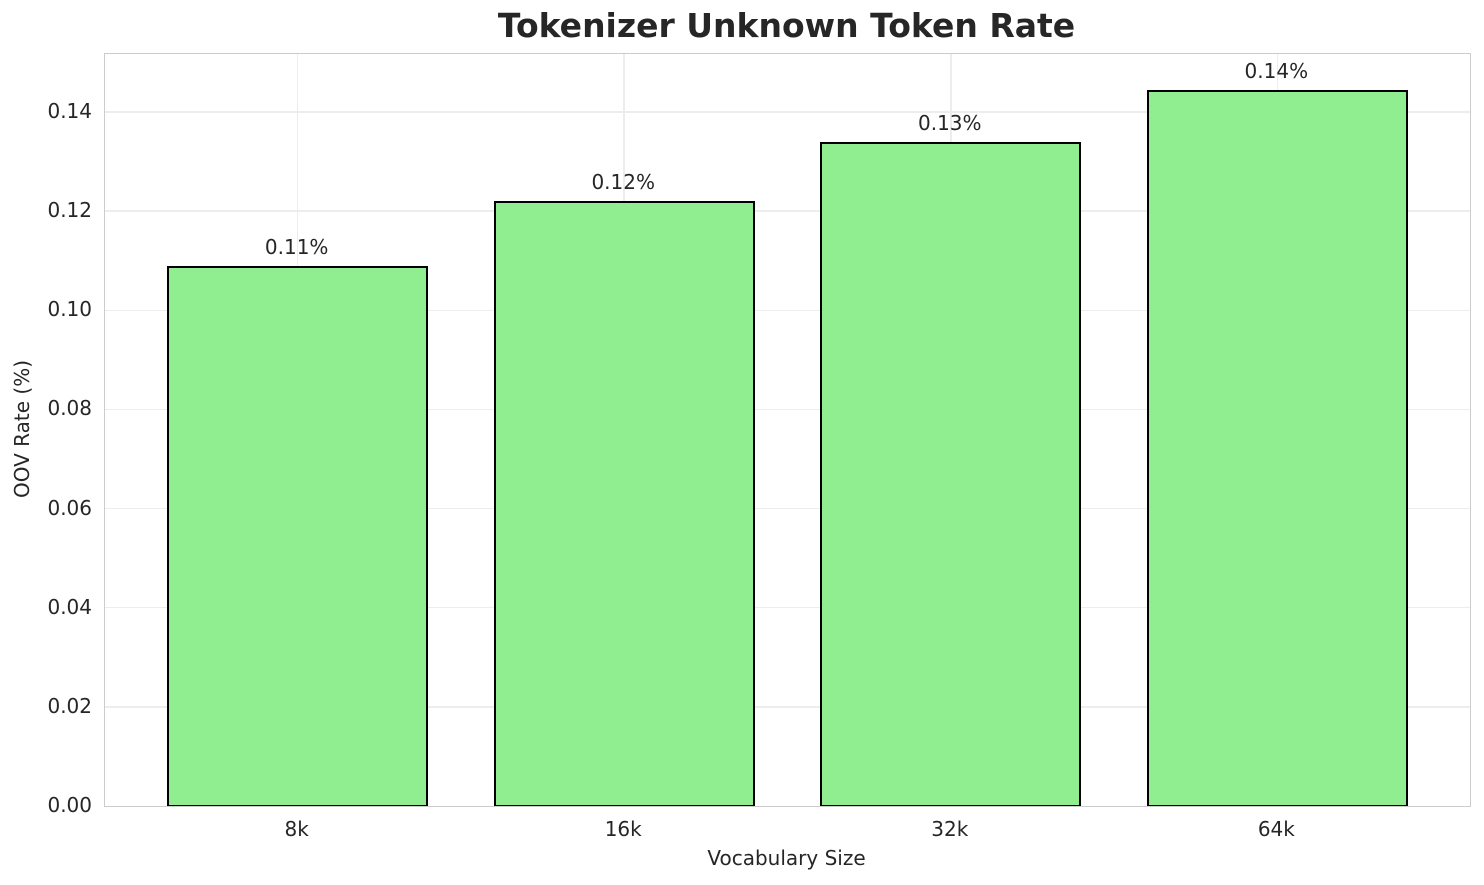 This screenshot has width=1484, height=885. I want to click on y-tick-label: 0.08, so click(69, 408).